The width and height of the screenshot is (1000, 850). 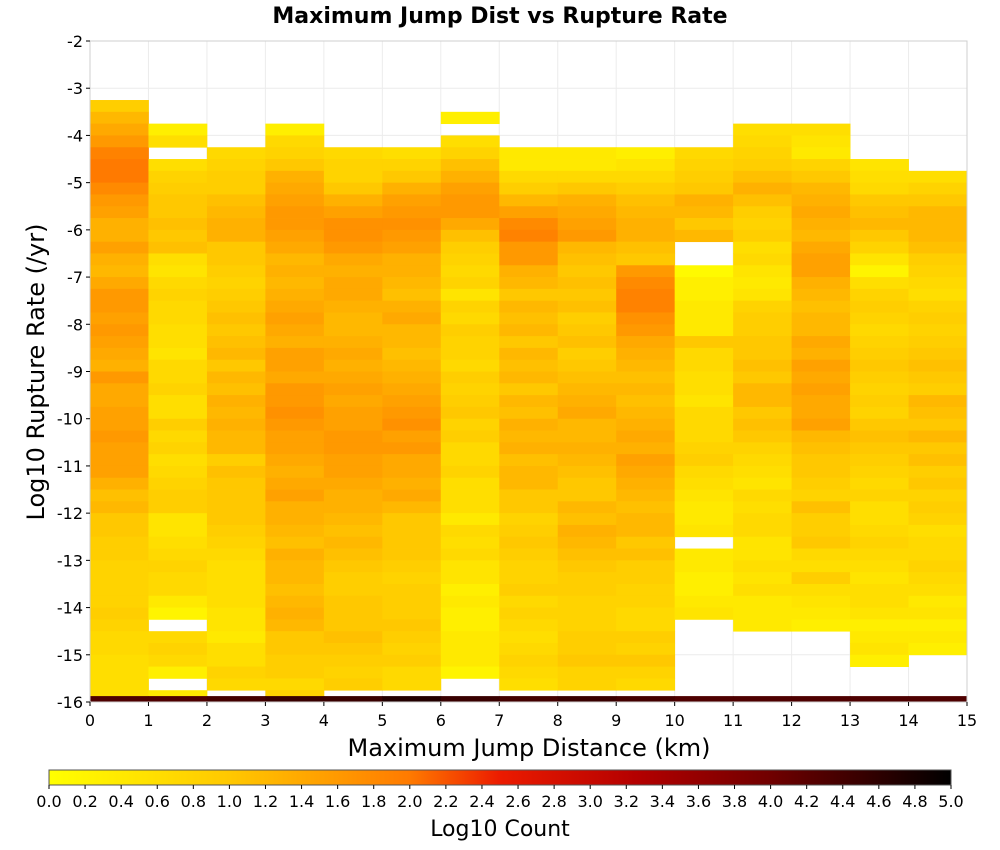 What do you see at coordinates (120, 801) in the screenshot?
I see `colorbar-tick-label: 0.4` at bounding box center [120, 801].